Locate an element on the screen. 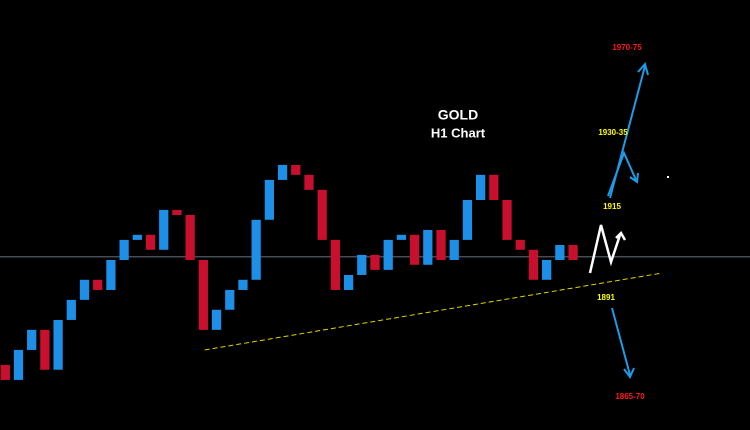 Image resolution: width=750 pixels, height=430 pixels. arrow-down is located at coordinates (623, 343).